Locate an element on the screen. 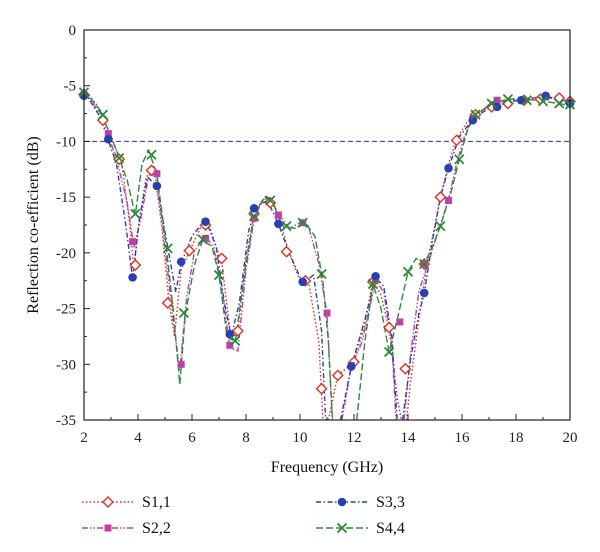  x-tick-label: 14 is located at coordinates (409, 438).